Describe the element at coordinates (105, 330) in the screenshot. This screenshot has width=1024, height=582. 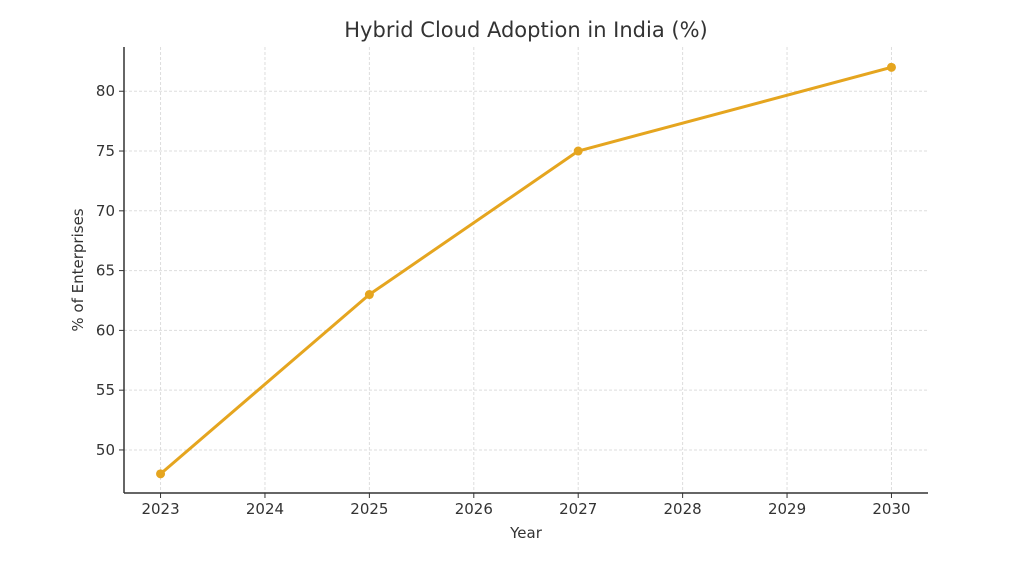
I see `y-tick-label: 60` at that location.